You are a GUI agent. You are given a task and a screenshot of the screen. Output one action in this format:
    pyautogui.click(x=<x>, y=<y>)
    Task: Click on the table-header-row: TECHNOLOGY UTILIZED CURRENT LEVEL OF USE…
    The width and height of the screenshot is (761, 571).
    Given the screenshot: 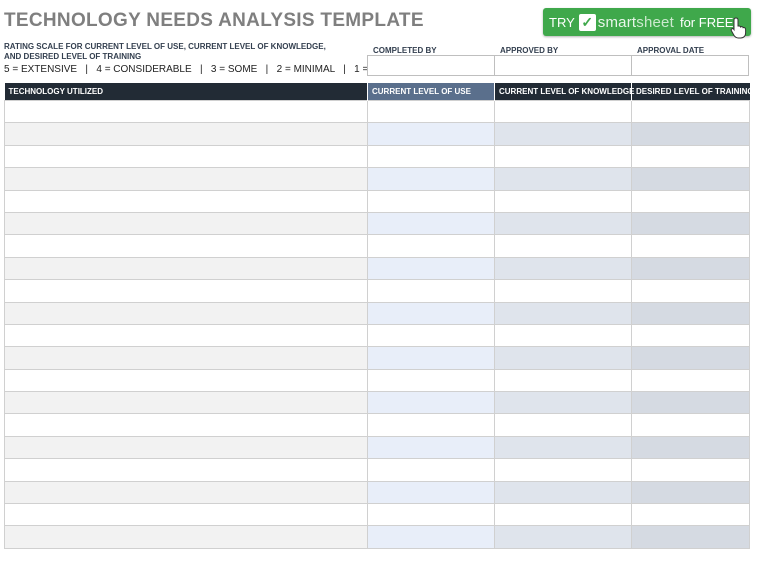 What is the action you would take?
    pyautogui.click(x=379, y=92)
    